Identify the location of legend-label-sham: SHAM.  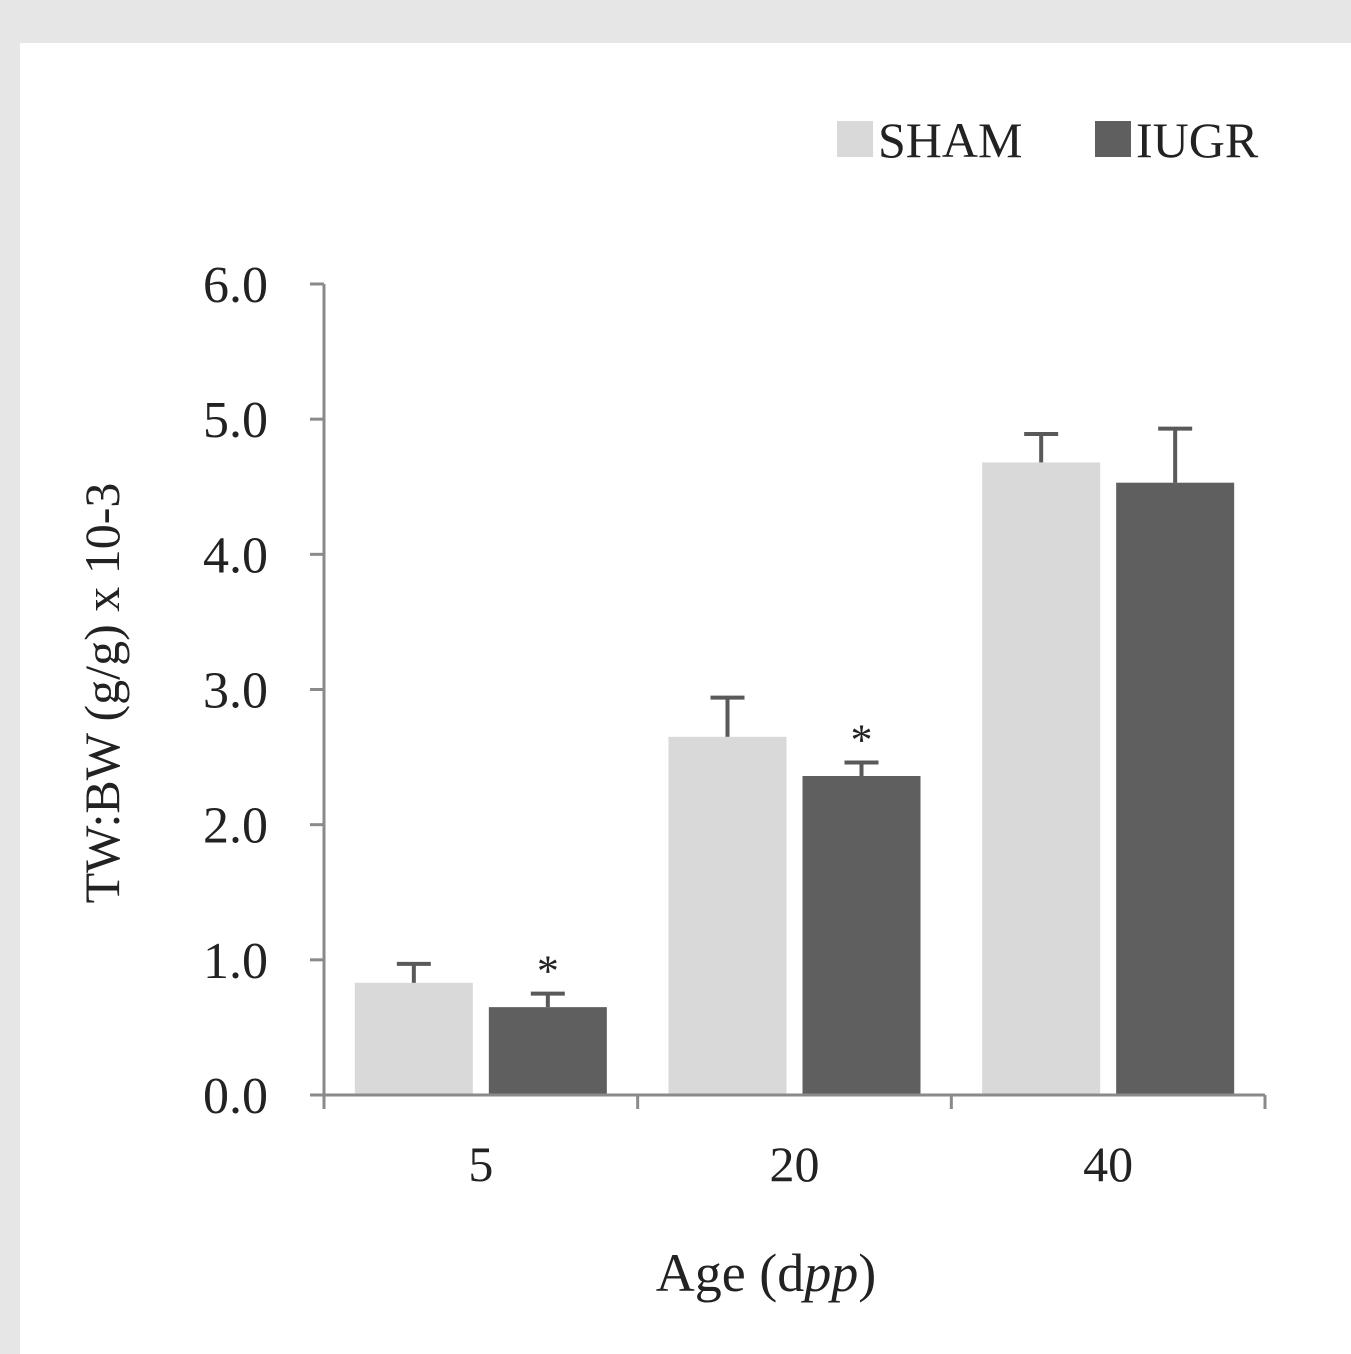
(950, 140).